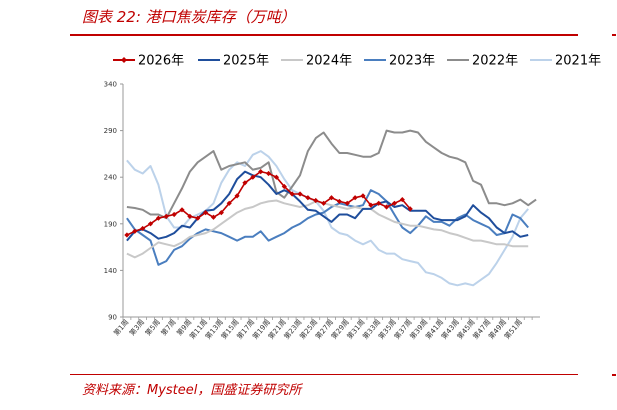  Describe the element at coordinates (136, 328) in the screenshot. I see `x-tick-label: 第3周` at that location.